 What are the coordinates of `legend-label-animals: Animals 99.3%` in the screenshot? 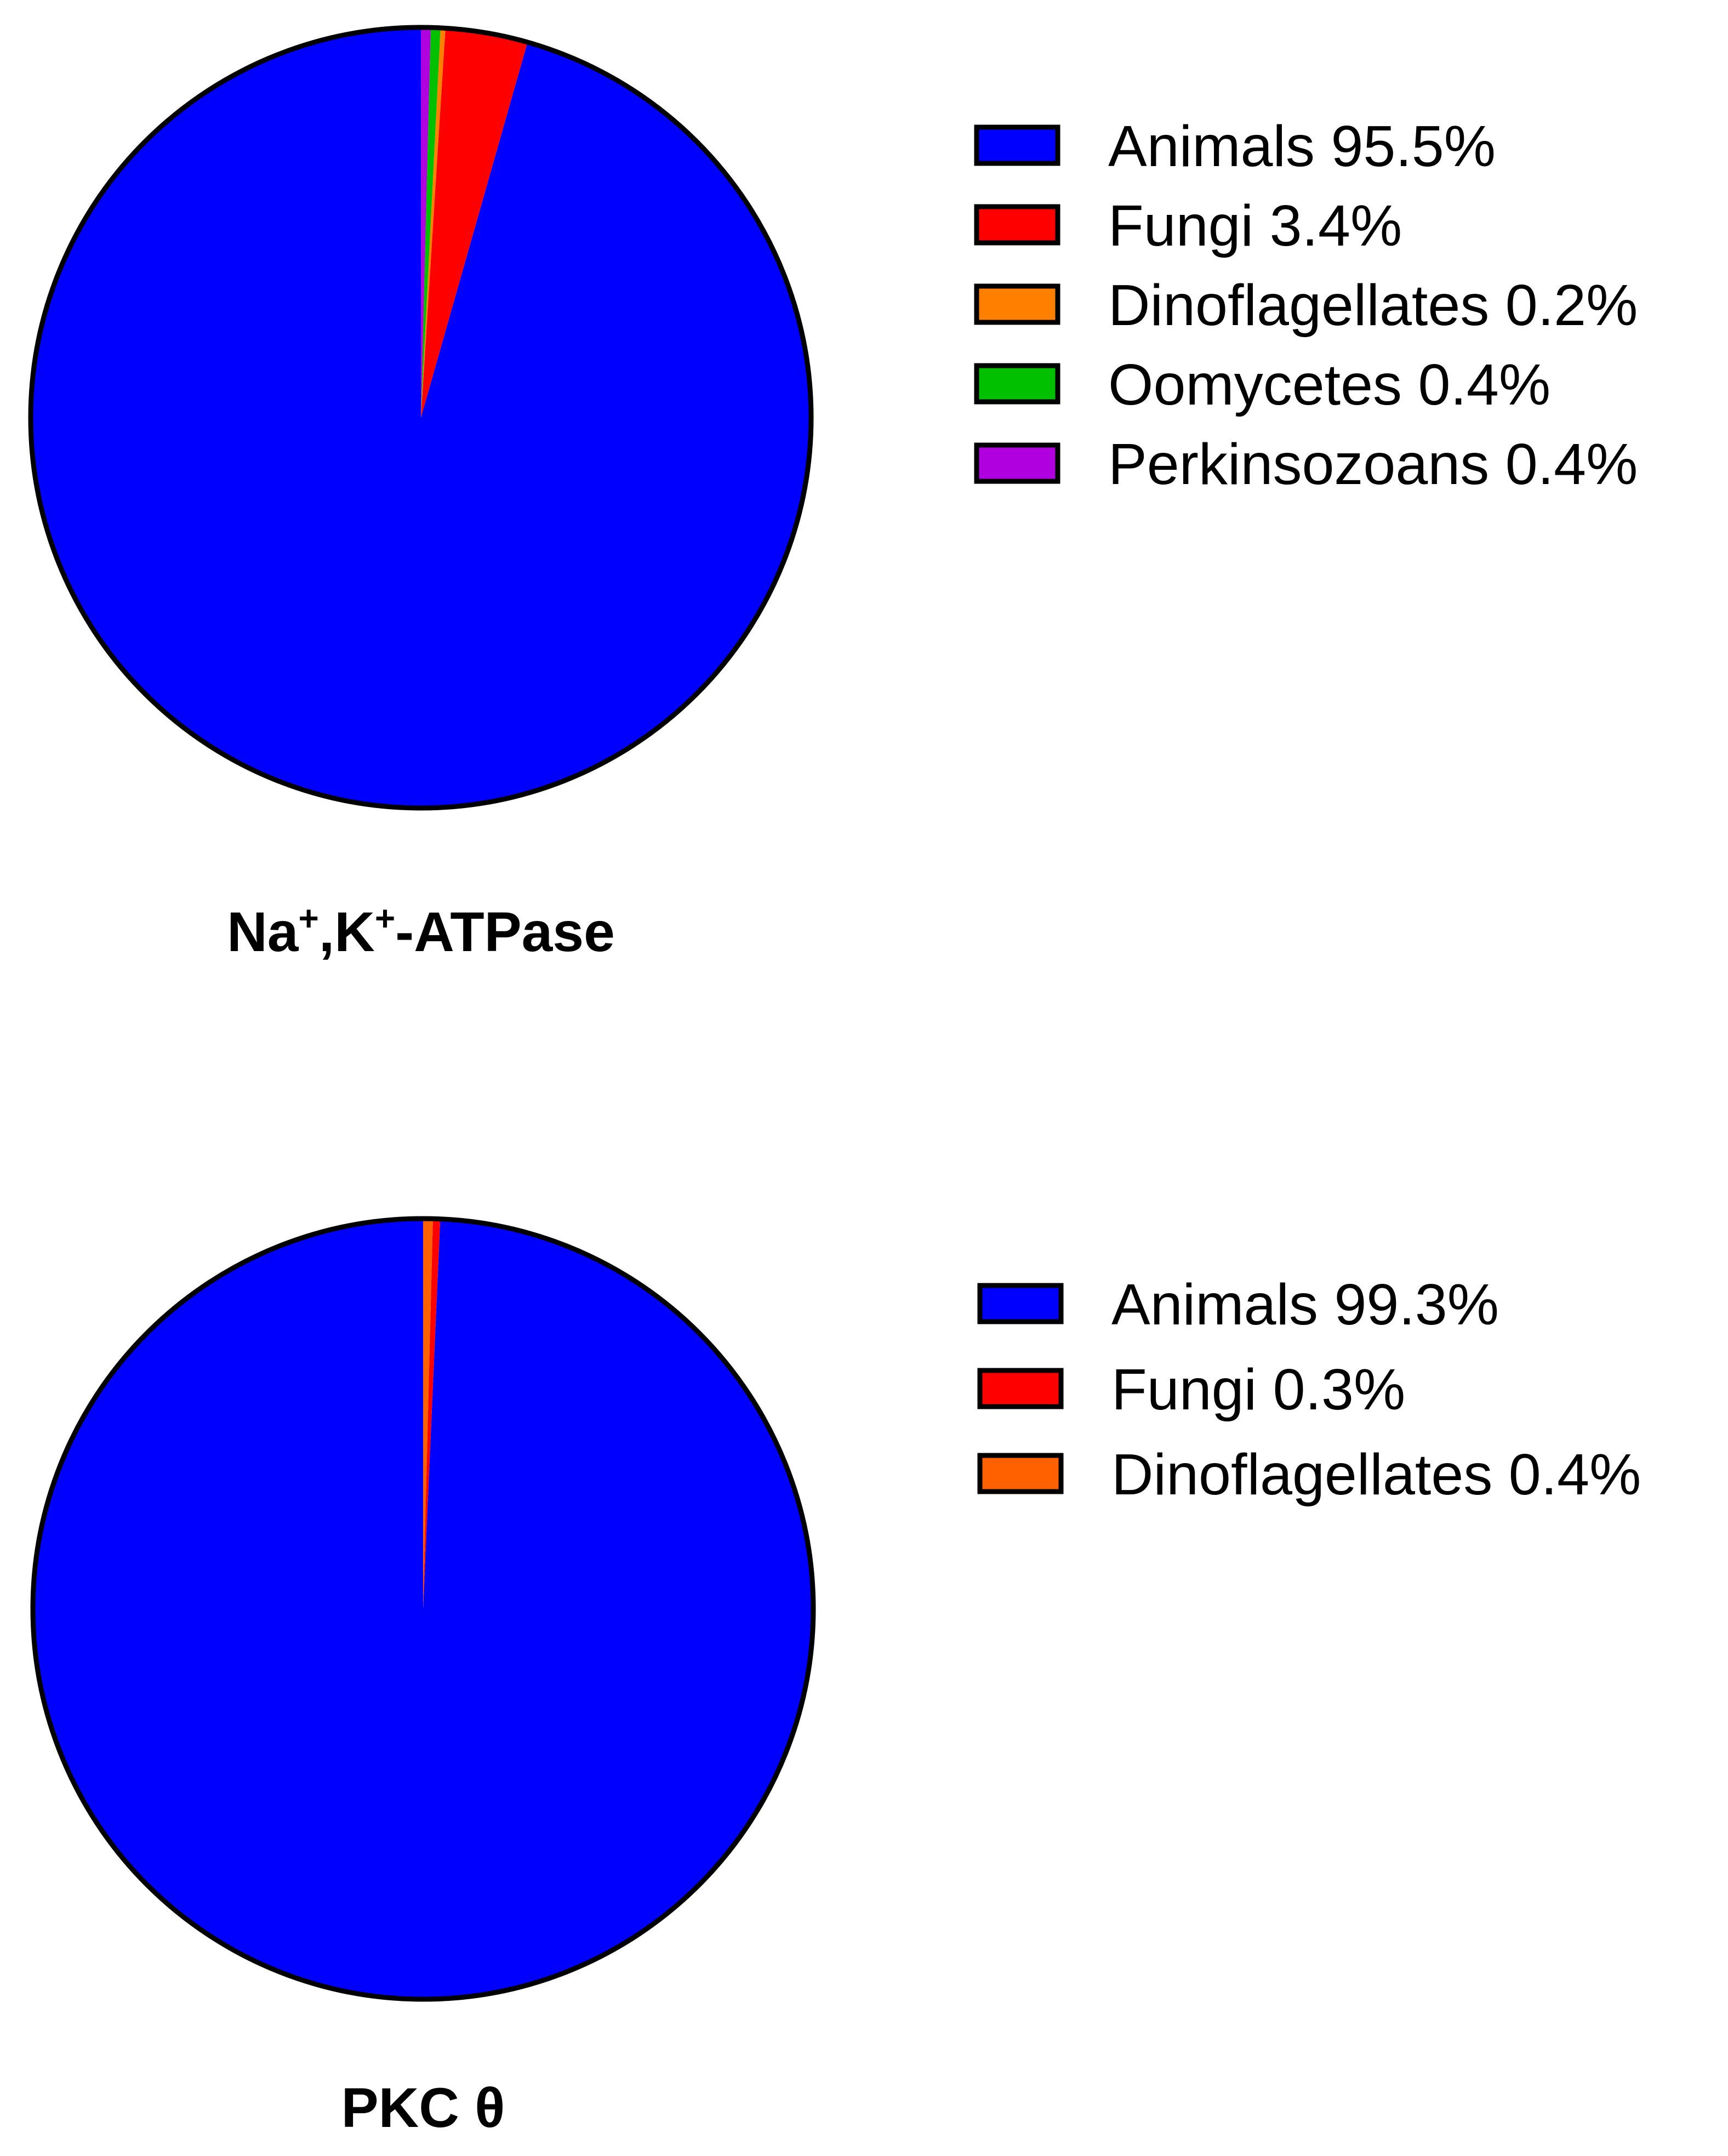 It's located at (1305, 1304).